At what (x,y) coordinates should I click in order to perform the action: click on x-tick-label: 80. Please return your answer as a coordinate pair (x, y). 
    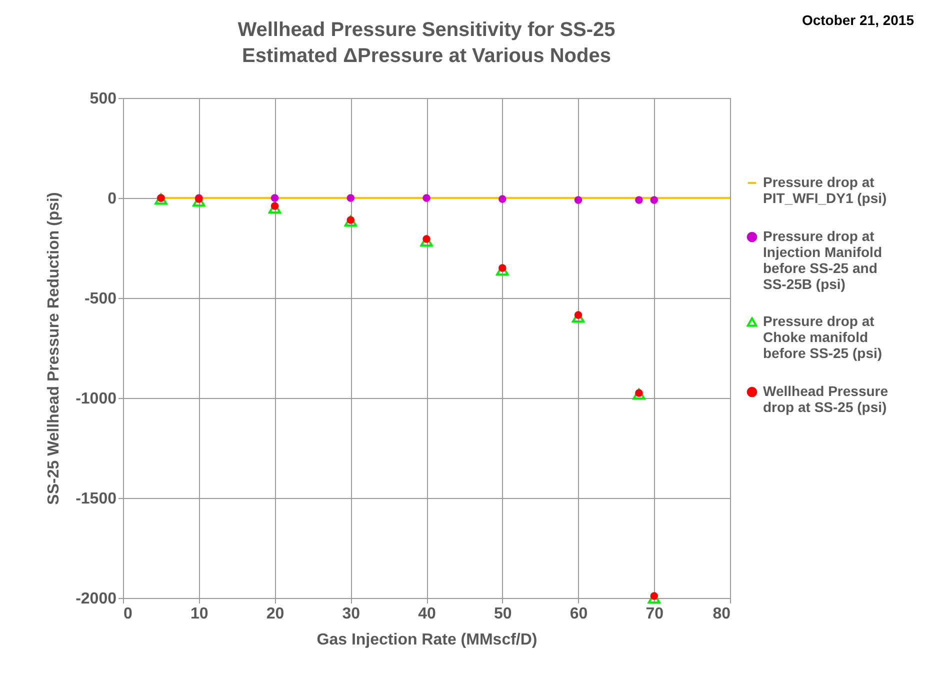
    Looking at the image, I should click on (721, 614).